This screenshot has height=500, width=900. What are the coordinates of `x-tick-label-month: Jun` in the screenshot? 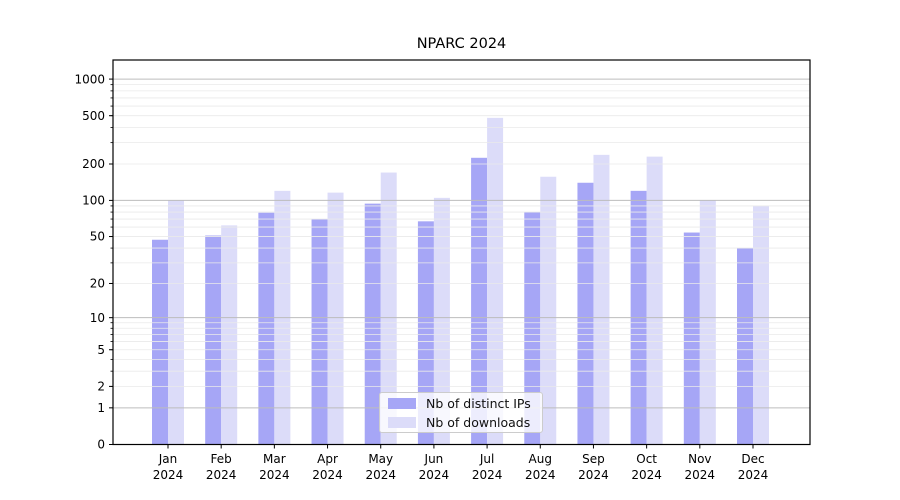 It's located at (434, 459).